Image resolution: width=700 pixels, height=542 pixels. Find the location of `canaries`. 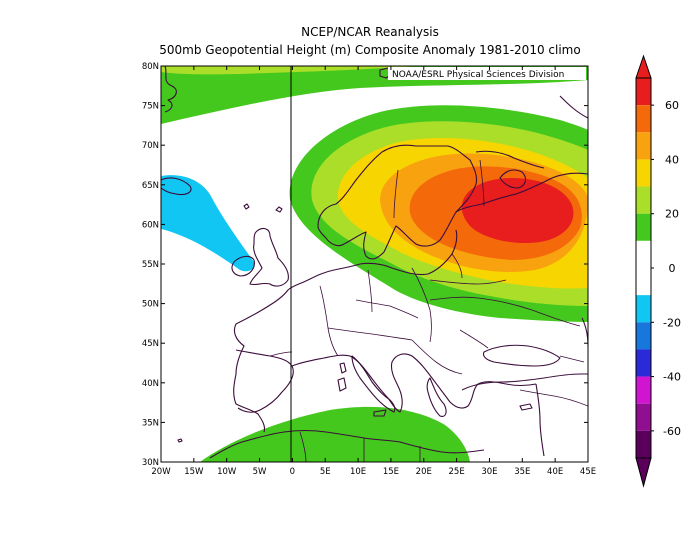

canaries is located at coordinates (180, 440).